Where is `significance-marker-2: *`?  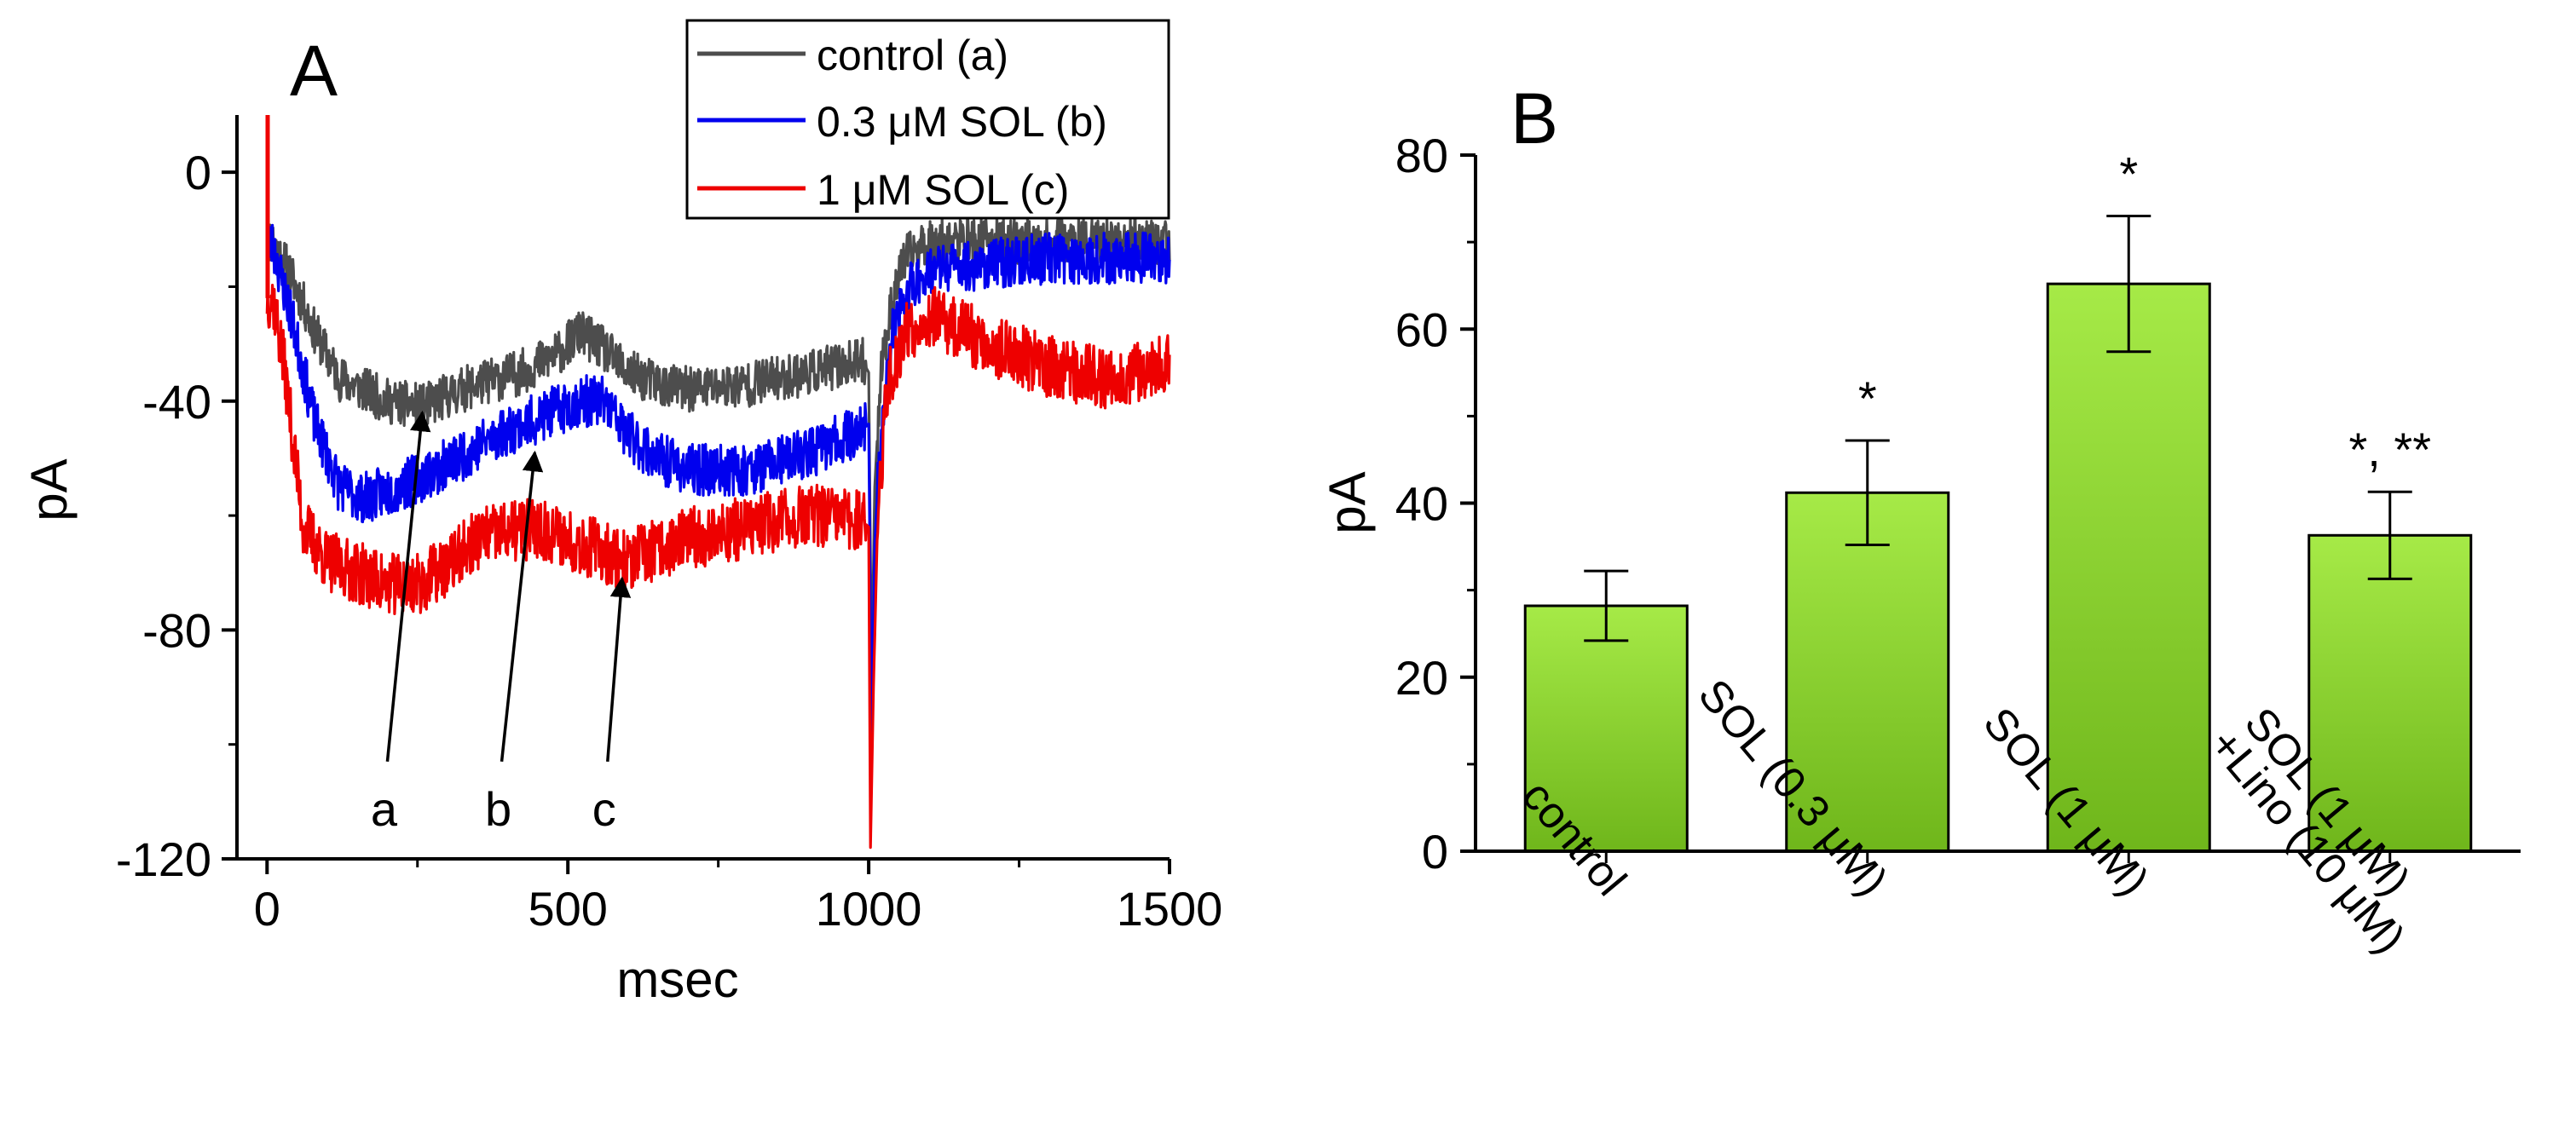 significance-marker-2: * is located at coordinates (2128, 174).